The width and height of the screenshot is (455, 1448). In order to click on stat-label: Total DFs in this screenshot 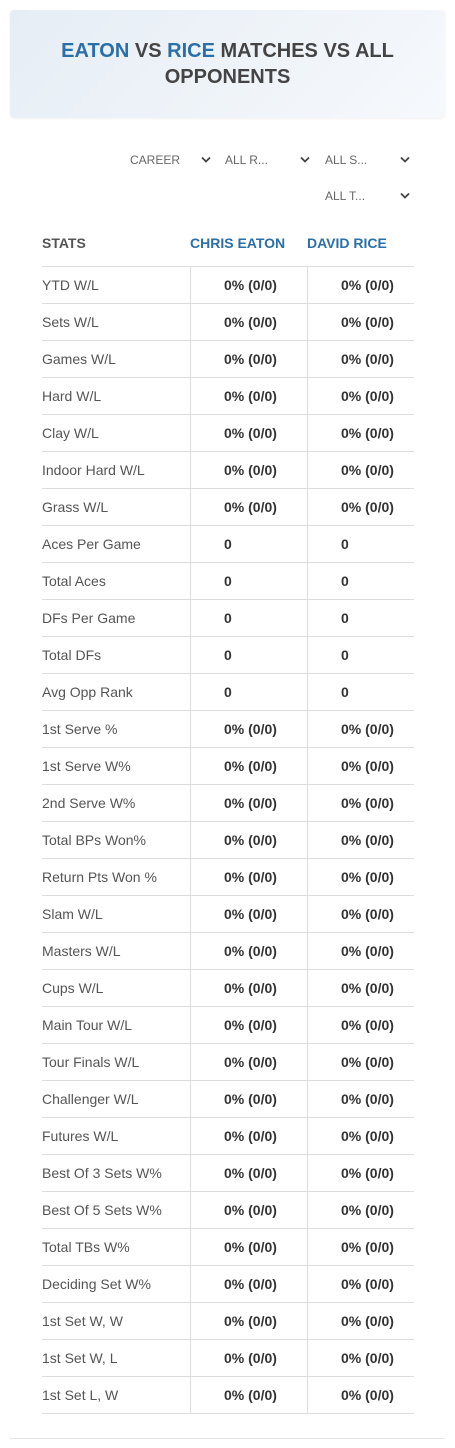, I will do `click(72, 655)`.